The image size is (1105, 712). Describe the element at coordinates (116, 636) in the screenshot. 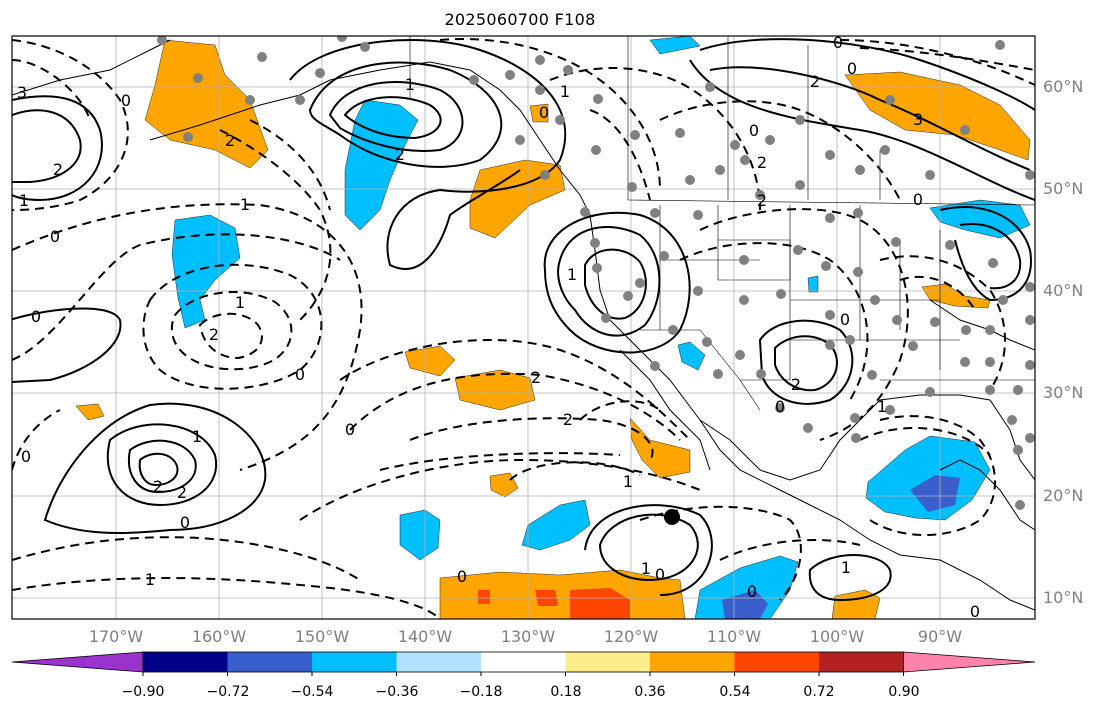

I see `lon-label: 170°W` at that location.